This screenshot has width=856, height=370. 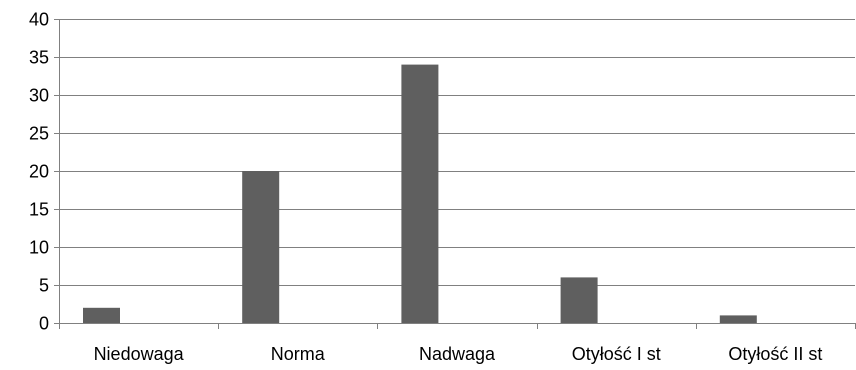 What do you see at coordinates (39, 248) in the screenshot?
I see `y-tick-label: 10` at bounding box center [39, 248].